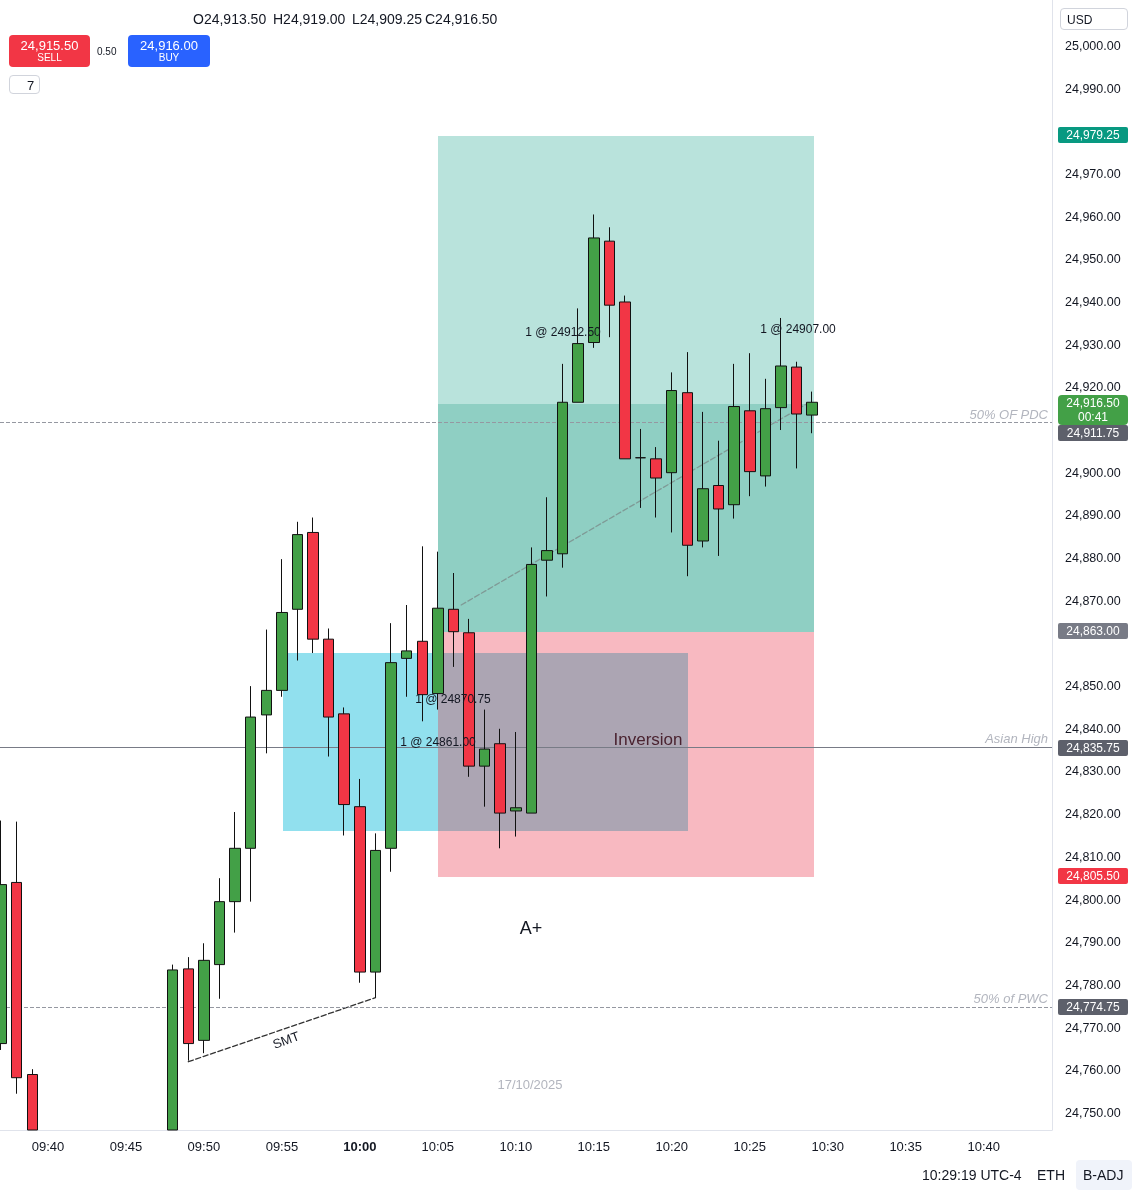 The width and height of the screenshot is (1134, 1200). What do you see at coordinates (107, 51) in the screenshot?
I see `annotation: 0.50` at bounding box center [107, 51].